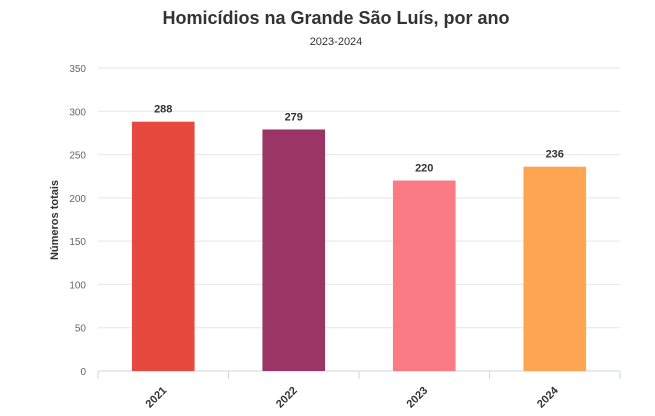 This screenshot has height=416, width=655. What do you see at coordinates (353, 397) in the screenshot?
I see `x-axis-ticks: 2021 2022 2023 2024` at bounding box center [353, 397].